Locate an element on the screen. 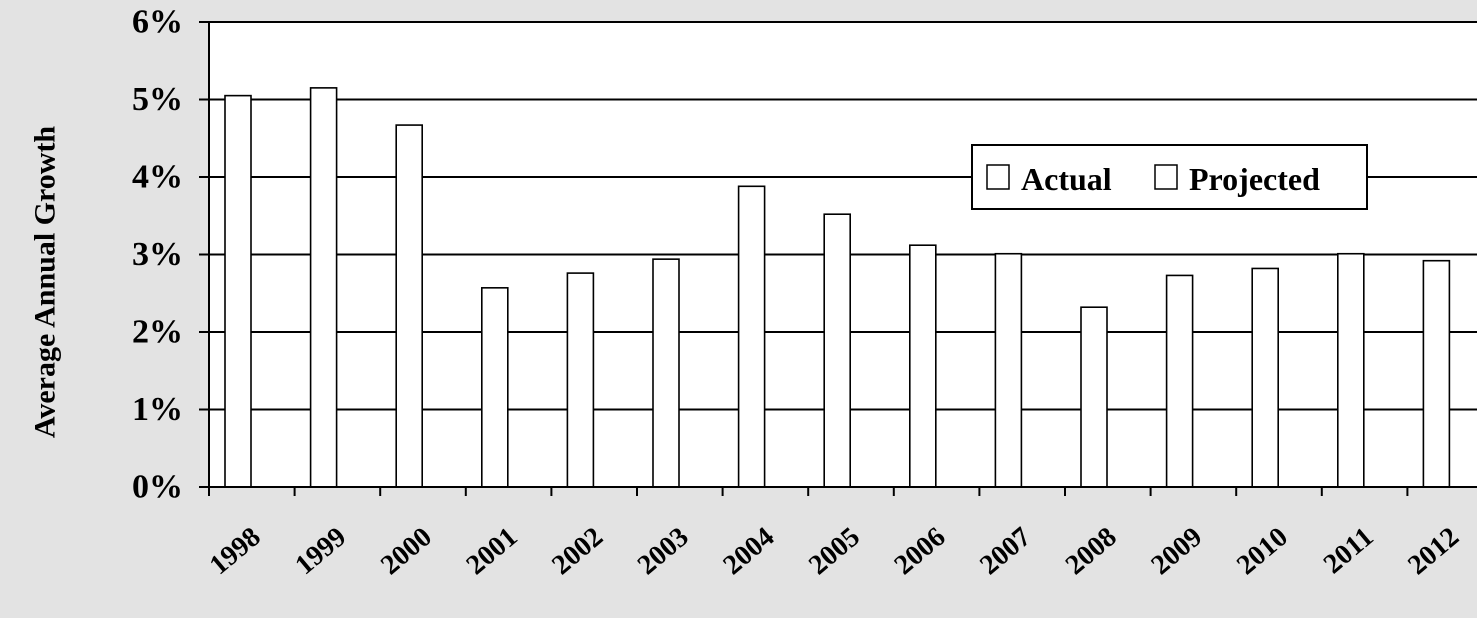 The height and width of the screenshot is (618, 1477). bar-2002 is located at coordinates (580, 380).